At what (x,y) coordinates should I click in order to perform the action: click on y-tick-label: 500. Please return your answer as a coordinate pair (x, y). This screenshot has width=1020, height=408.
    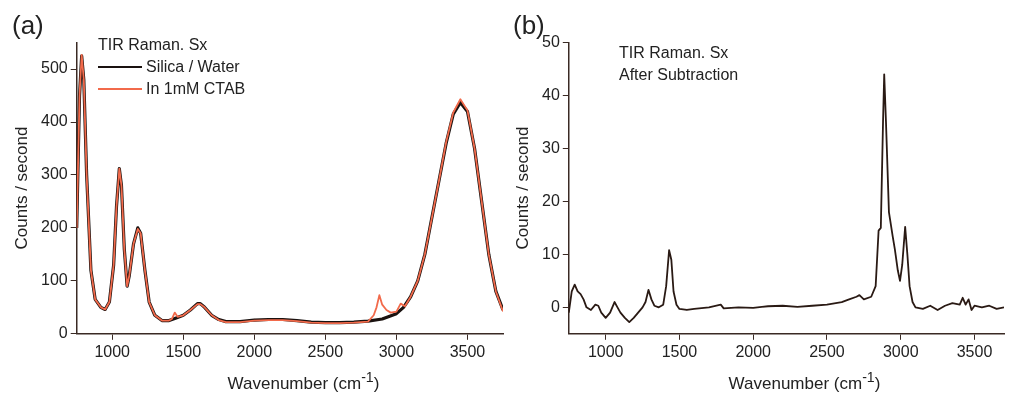
    Looking at the image, I should click on (54, 68).